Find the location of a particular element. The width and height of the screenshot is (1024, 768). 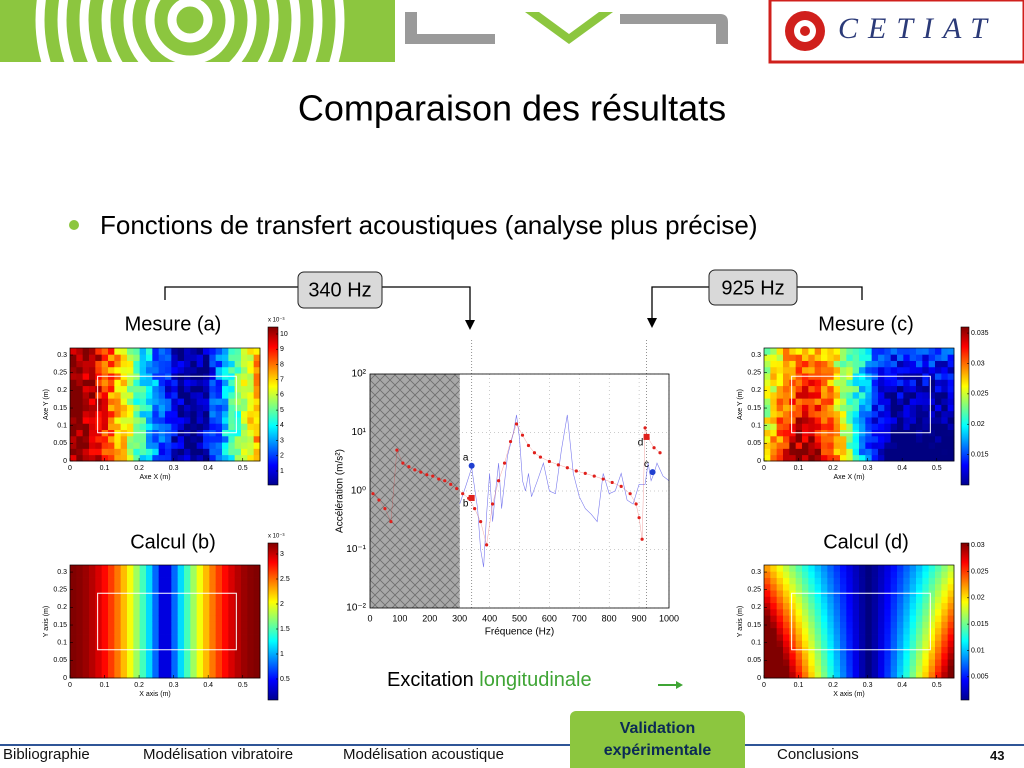

nav-tab: Modélisation acoustique is located at coordinates (423, 754).